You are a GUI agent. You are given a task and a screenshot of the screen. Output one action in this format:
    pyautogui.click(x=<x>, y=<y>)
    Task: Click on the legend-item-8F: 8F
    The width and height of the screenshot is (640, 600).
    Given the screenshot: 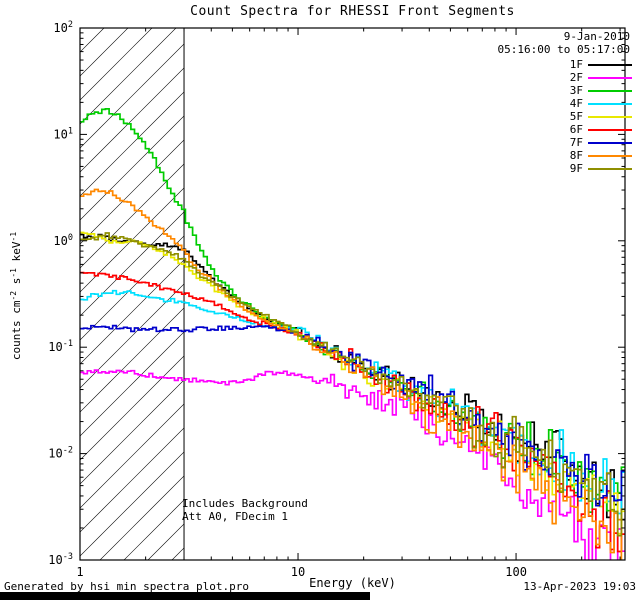 What is the action you would take?
    pyautogui.click(x=601, y=155)
    